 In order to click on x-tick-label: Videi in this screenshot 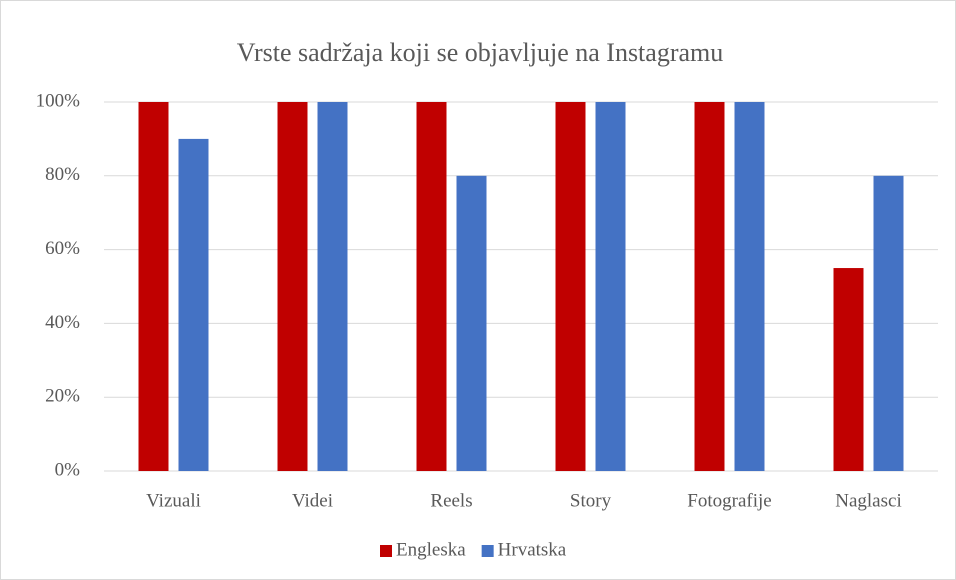, I will do `click(312, 500)`.